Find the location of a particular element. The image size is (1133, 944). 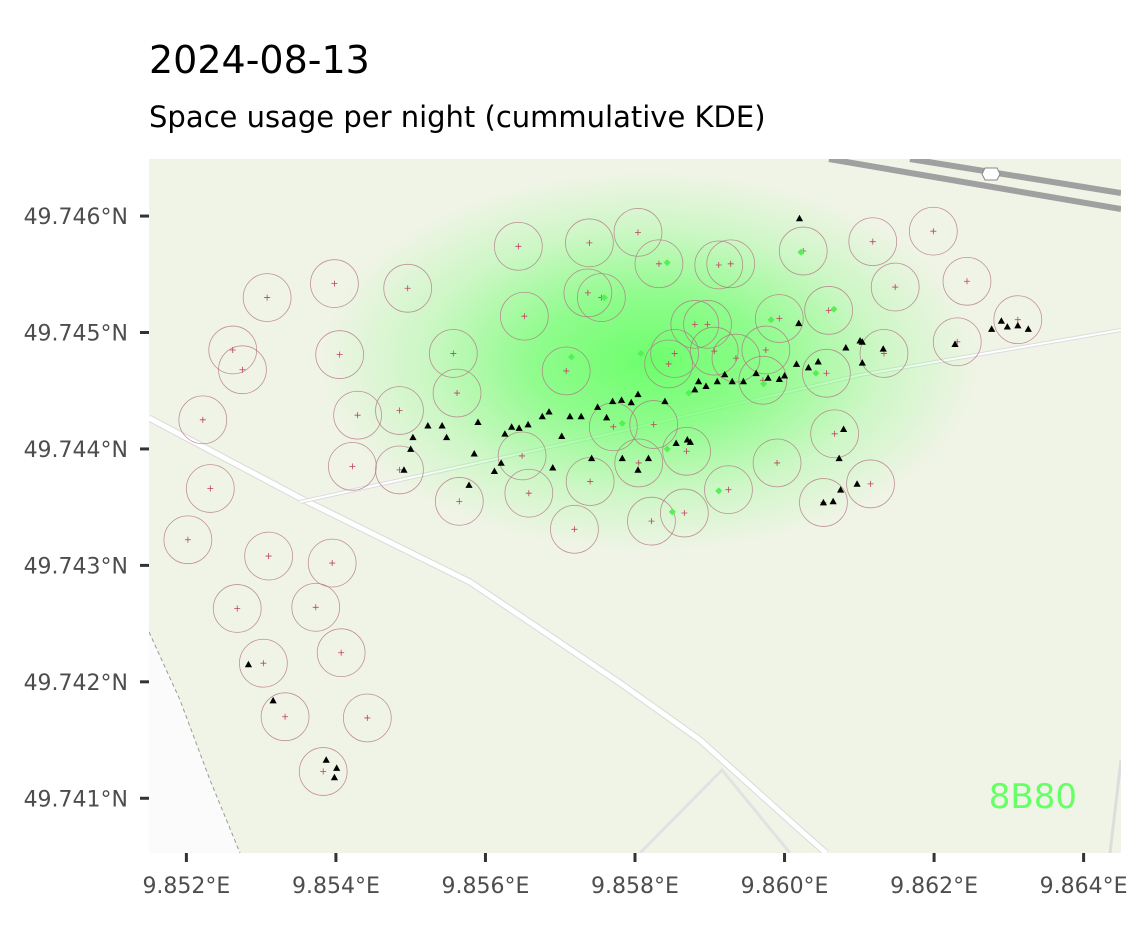

edge-road is located at coordinates (1114, 806).